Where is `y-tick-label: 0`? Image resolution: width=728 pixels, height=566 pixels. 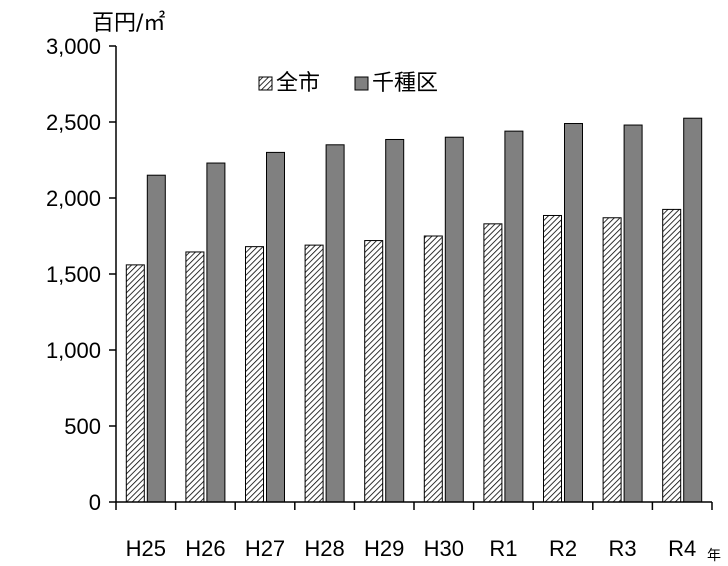 y-tick-label: 0 is located at coordinates (95, 502).